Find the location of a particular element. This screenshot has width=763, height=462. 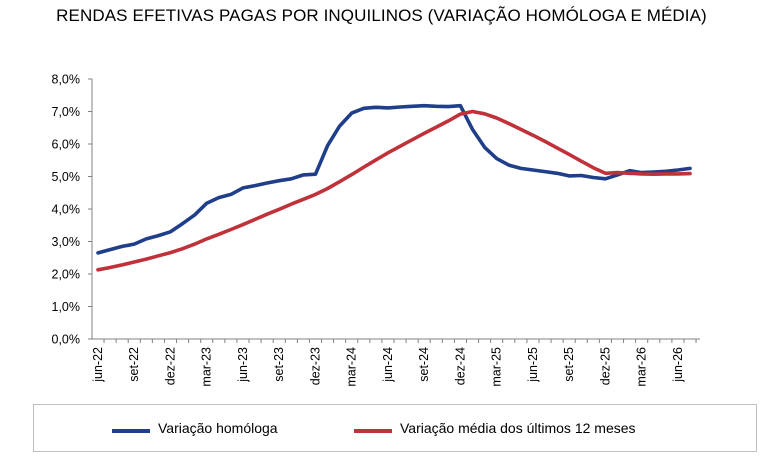

x-tick-label: mar-23 is located at coordinates (207, 367).